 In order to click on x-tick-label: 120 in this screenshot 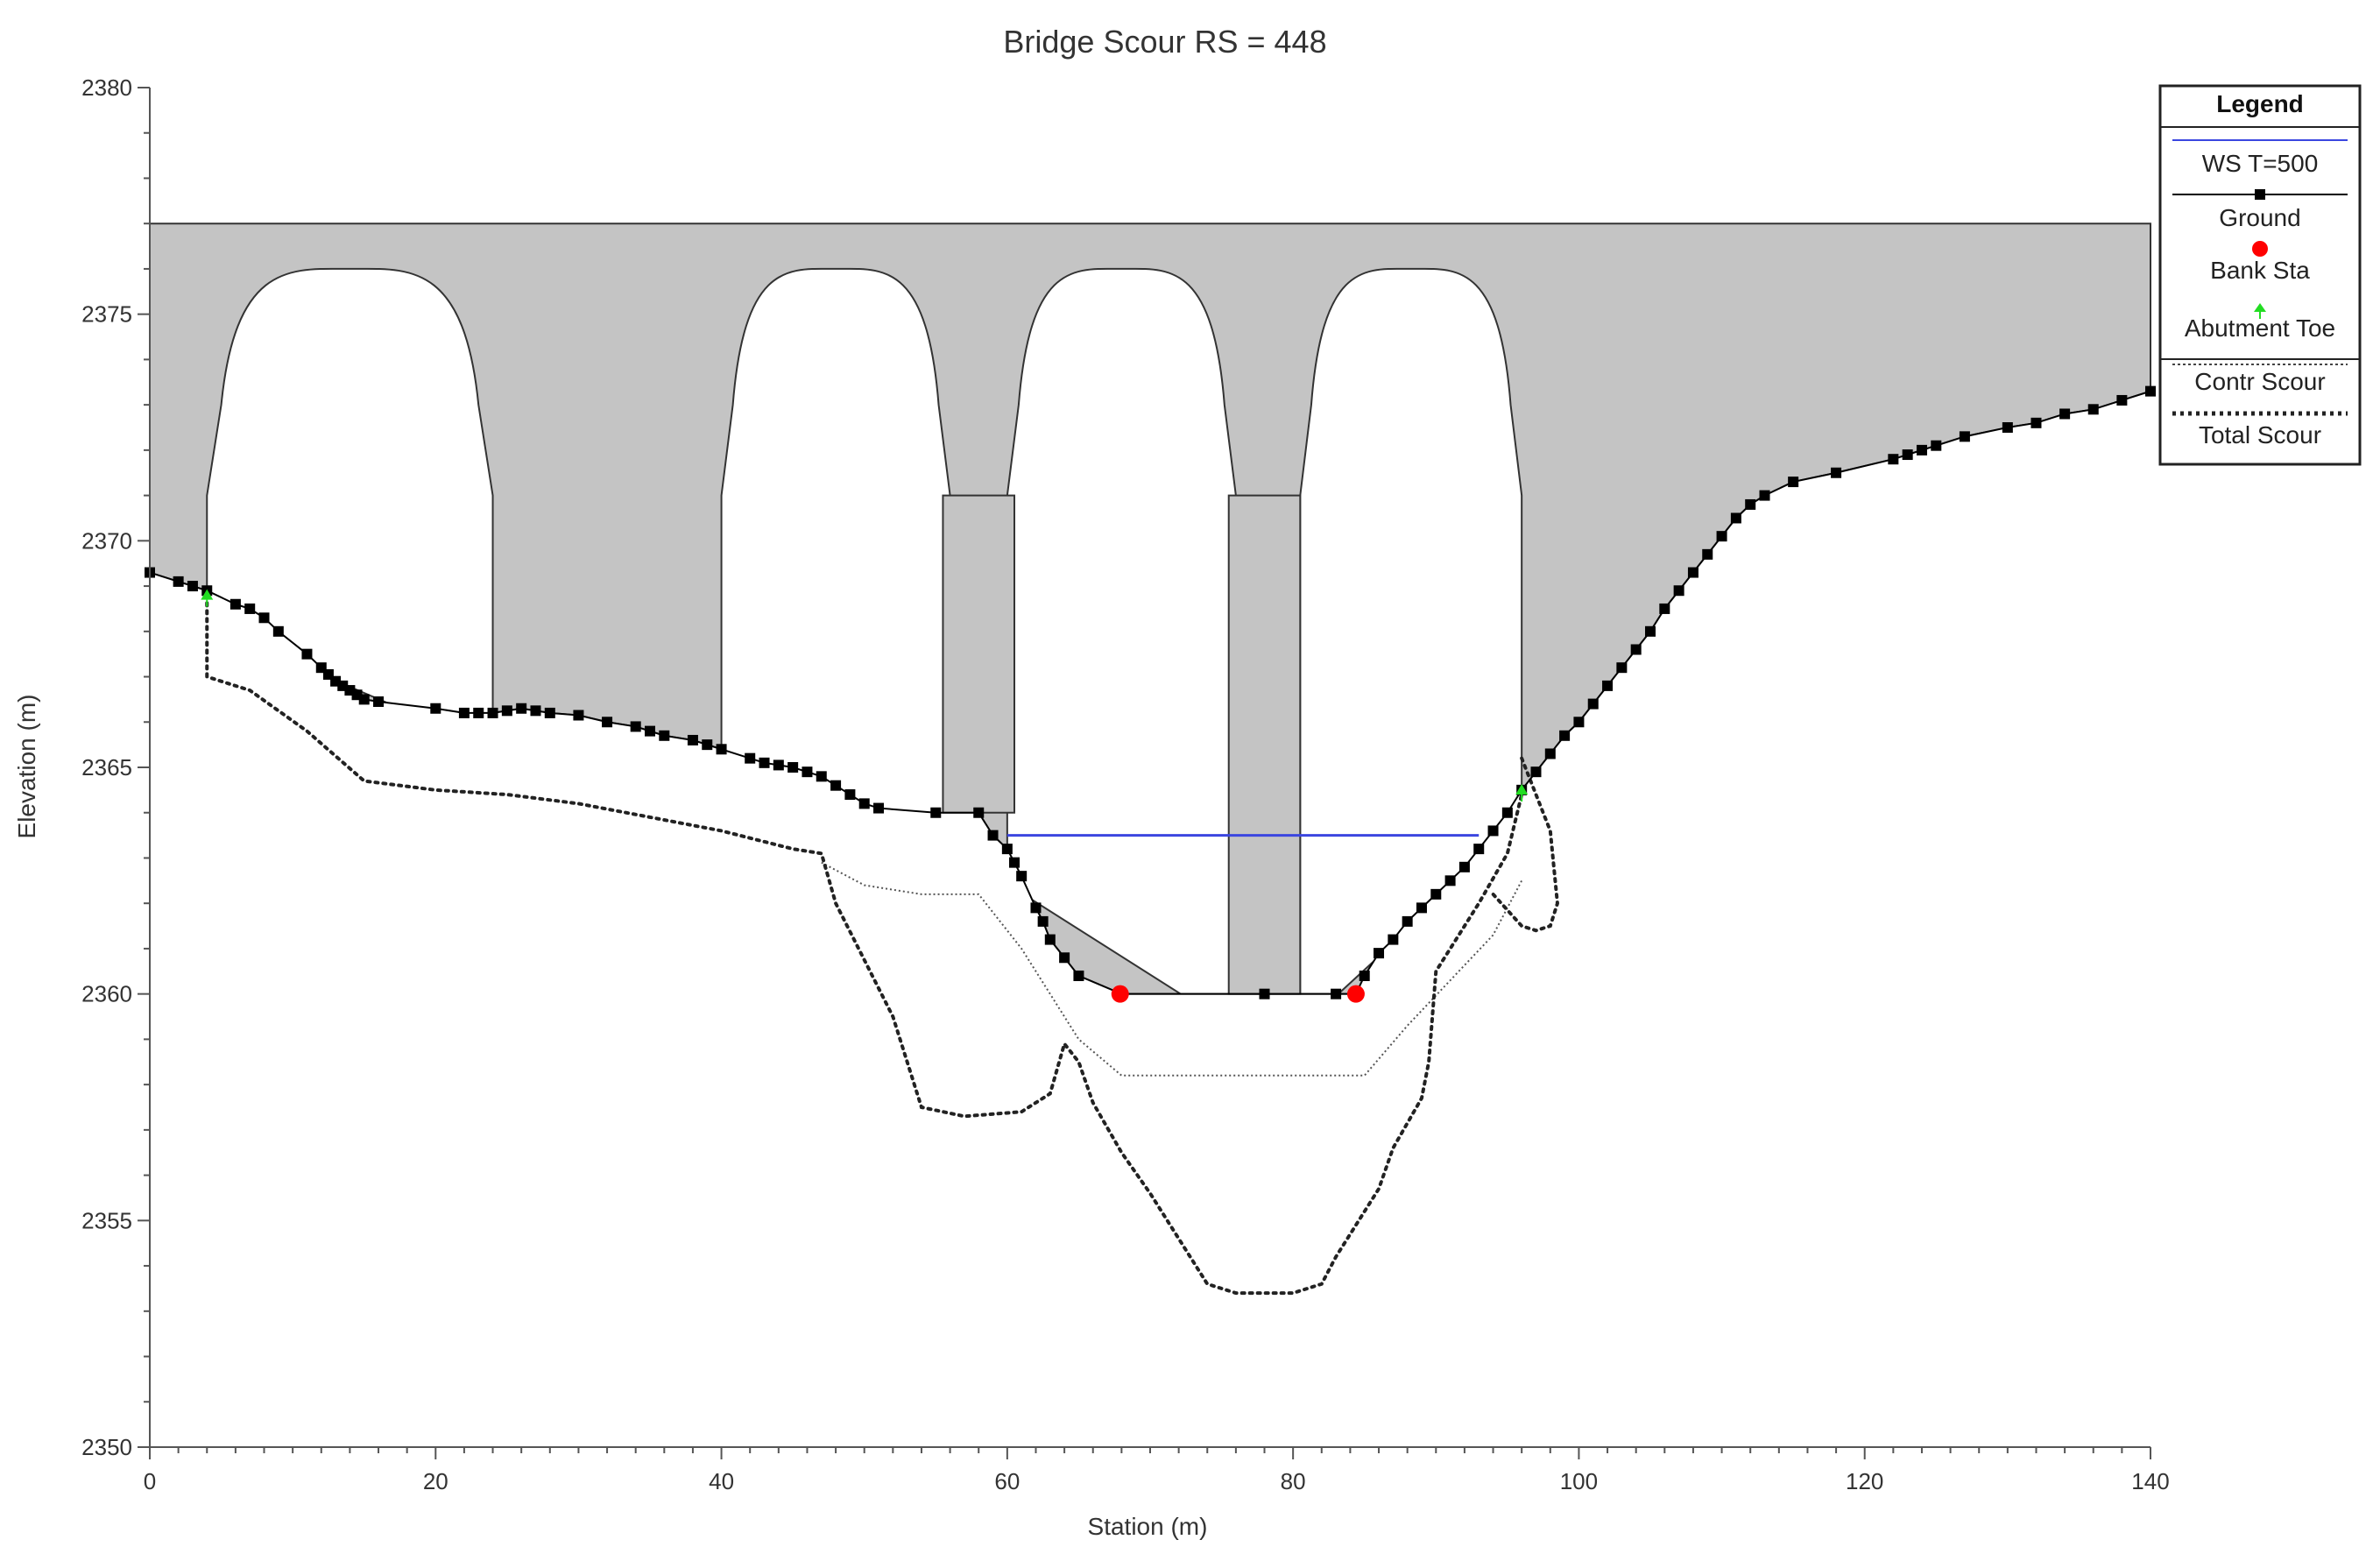, I will do `click(1864, 1481)`.